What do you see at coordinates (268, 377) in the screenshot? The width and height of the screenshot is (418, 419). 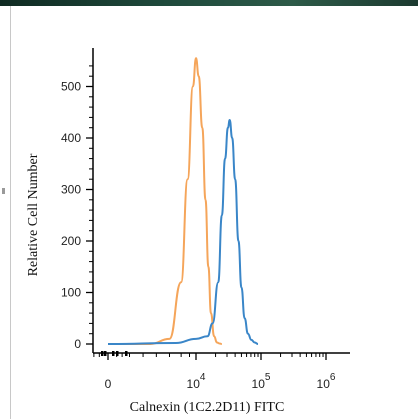 I see `x-tick-exponent: 5` at bounding box center [268, 377].